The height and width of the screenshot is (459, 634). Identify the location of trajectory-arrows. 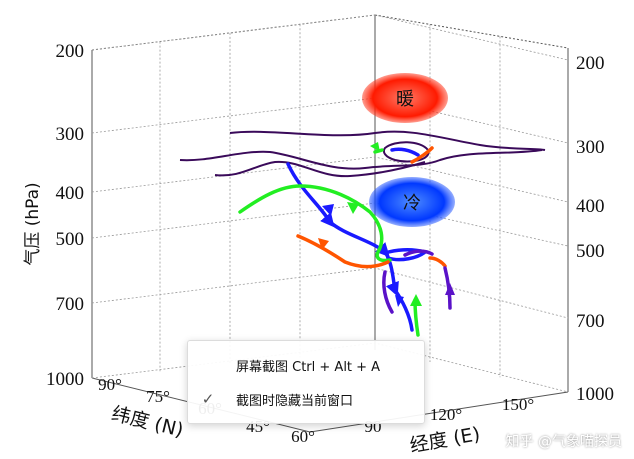
(386, 224).